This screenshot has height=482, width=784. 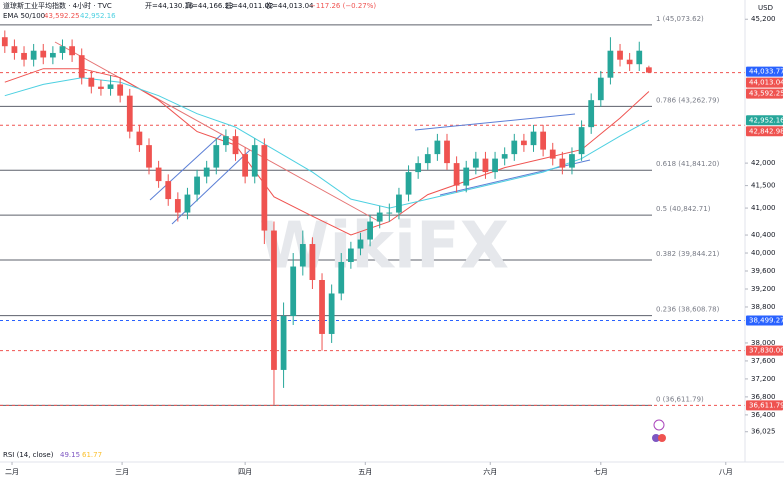 What do you see at coordinates (209, 5) in the screenshot?
I see `ohlc-high: 高=44,166.23` at bounding box center [209, 5].